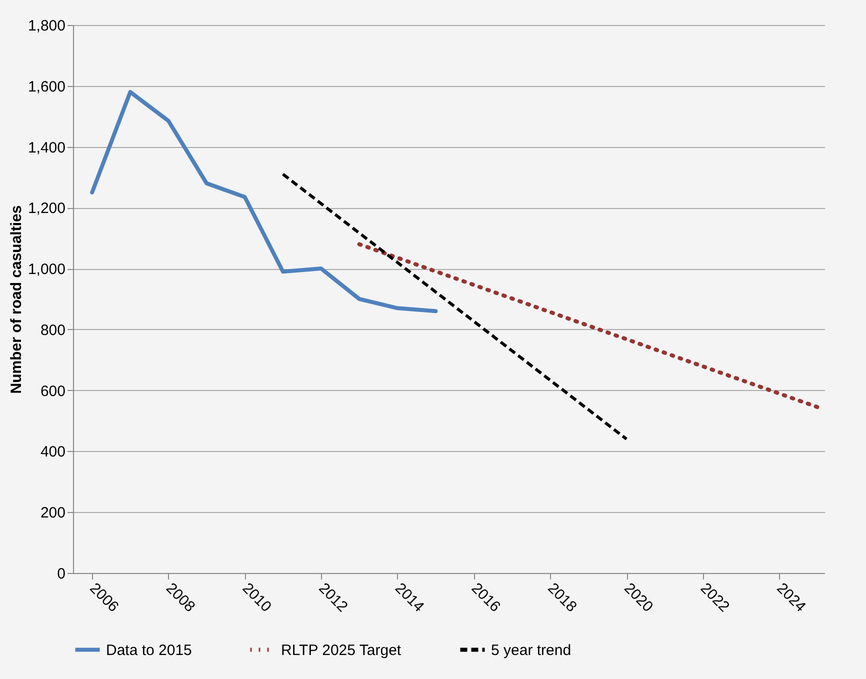 Image resolution: width=866 pixels, height=679 pixels. Describe the element at coordinates (47, 269) in the screenshot. I see `y-tick-label: 1,000` at that location.